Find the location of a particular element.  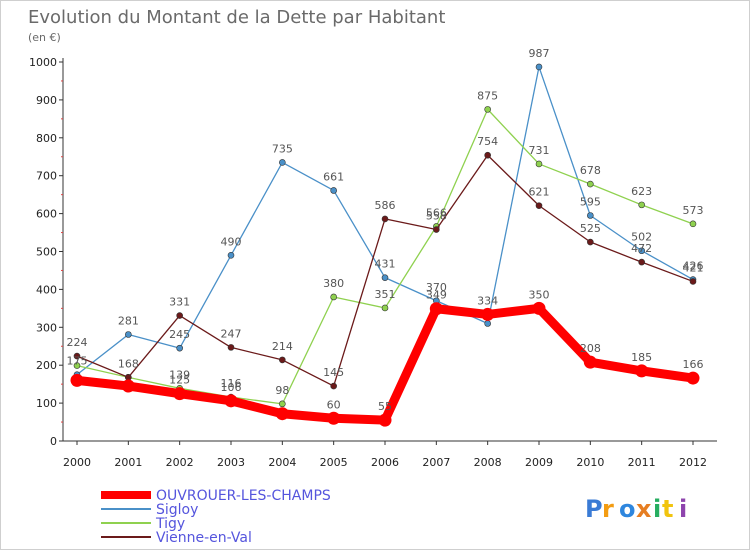

data-label: 490 is located at coordinates (231, 241).